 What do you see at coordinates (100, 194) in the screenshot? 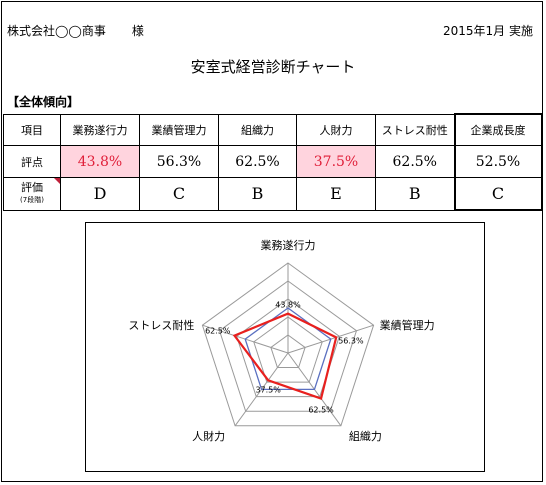
I see `grade-cell: D` at bounding box center [100, 194].